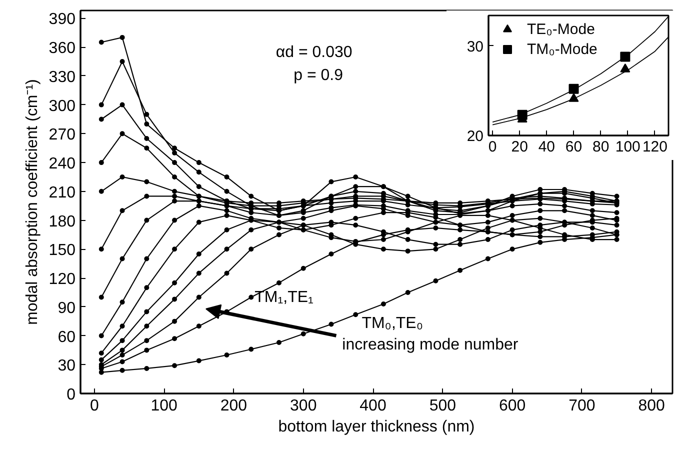 The image size is (696, 451). Describe the element at coordinates (430, 345) in the screenshot. I see `annotation: increasing mode number` at that location.